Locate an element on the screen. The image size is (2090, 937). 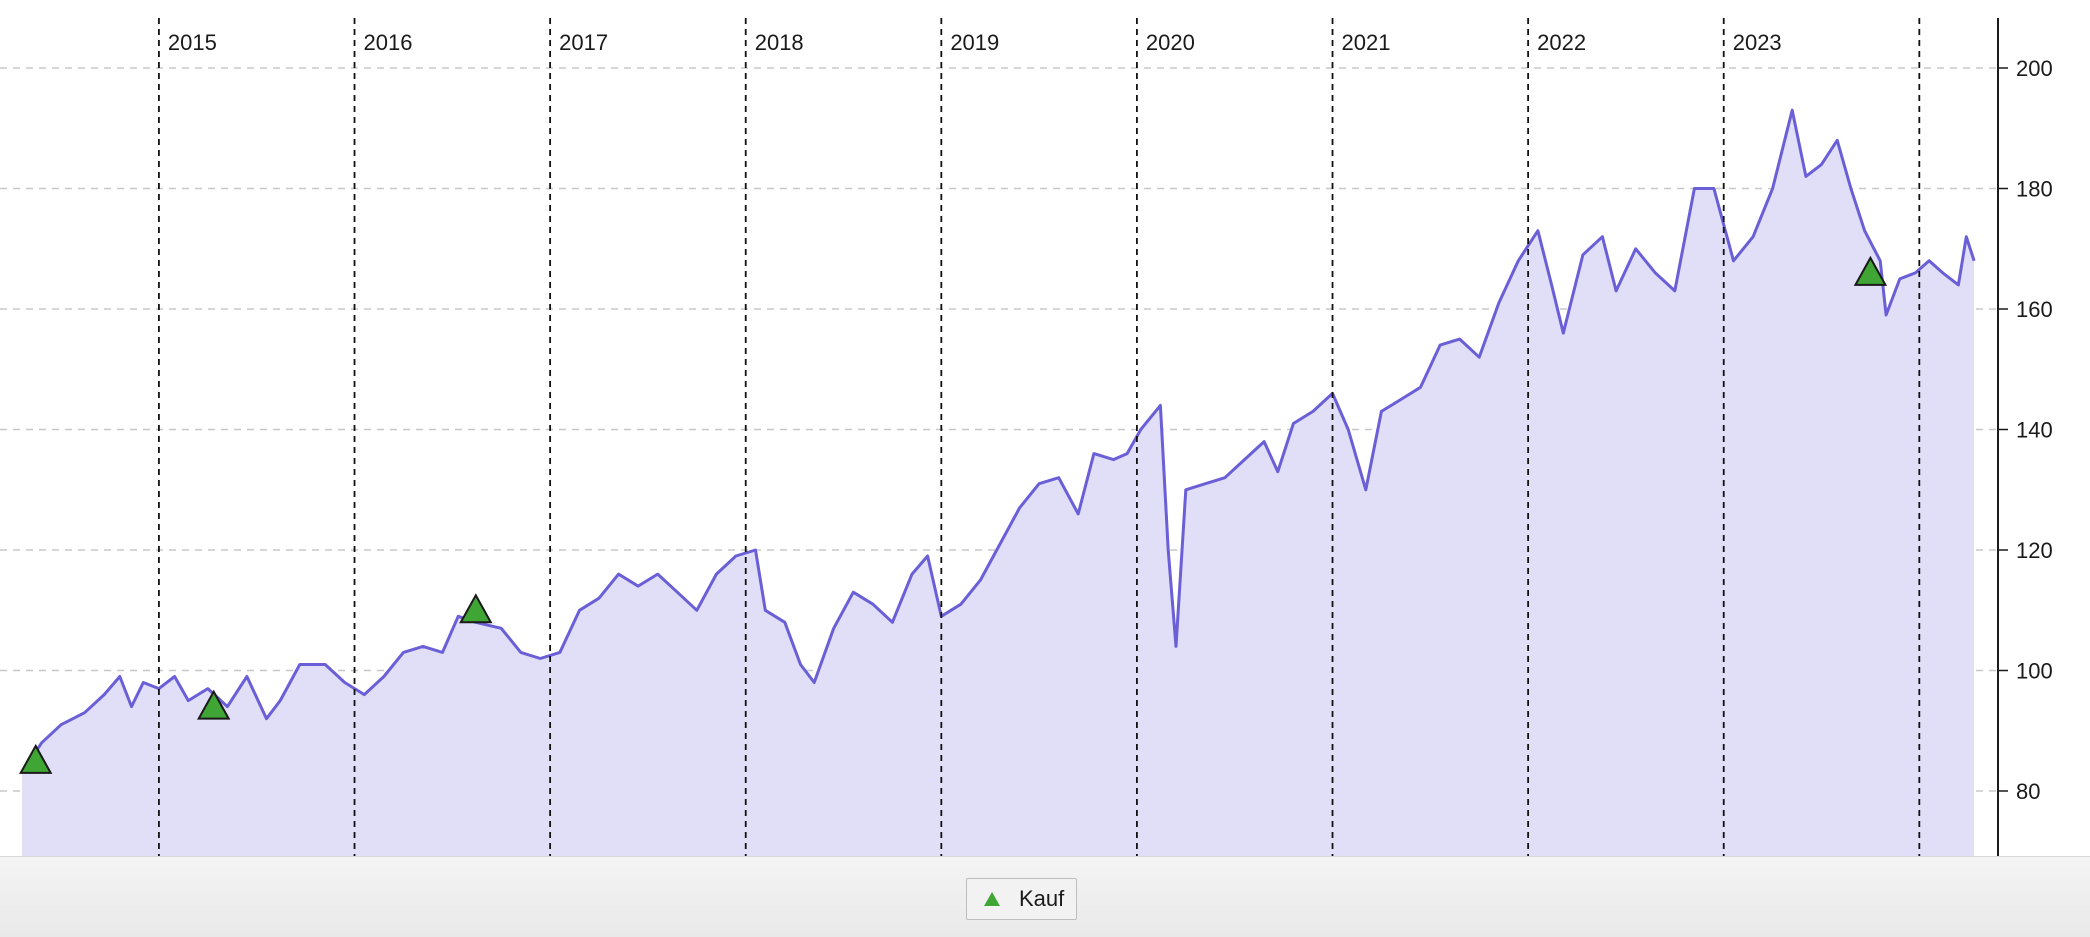
legend-bar: Kauf is located at coordinates (1045, 896).